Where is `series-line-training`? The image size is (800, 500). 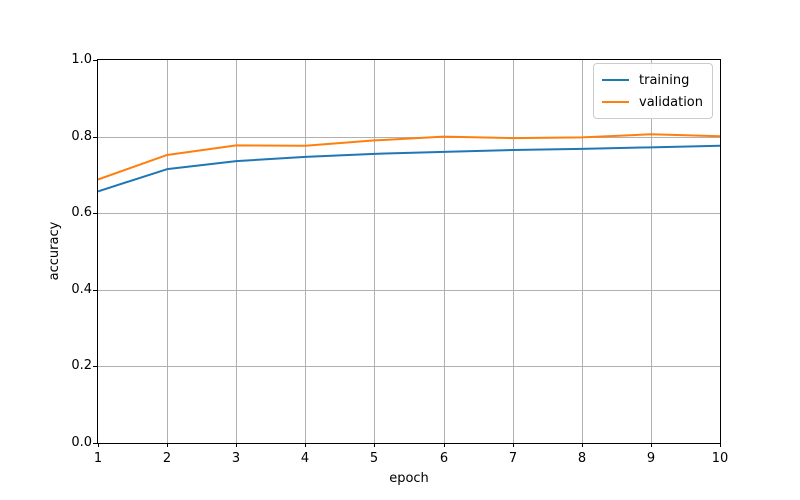
series-line-training is located at coordinates (409, 168).